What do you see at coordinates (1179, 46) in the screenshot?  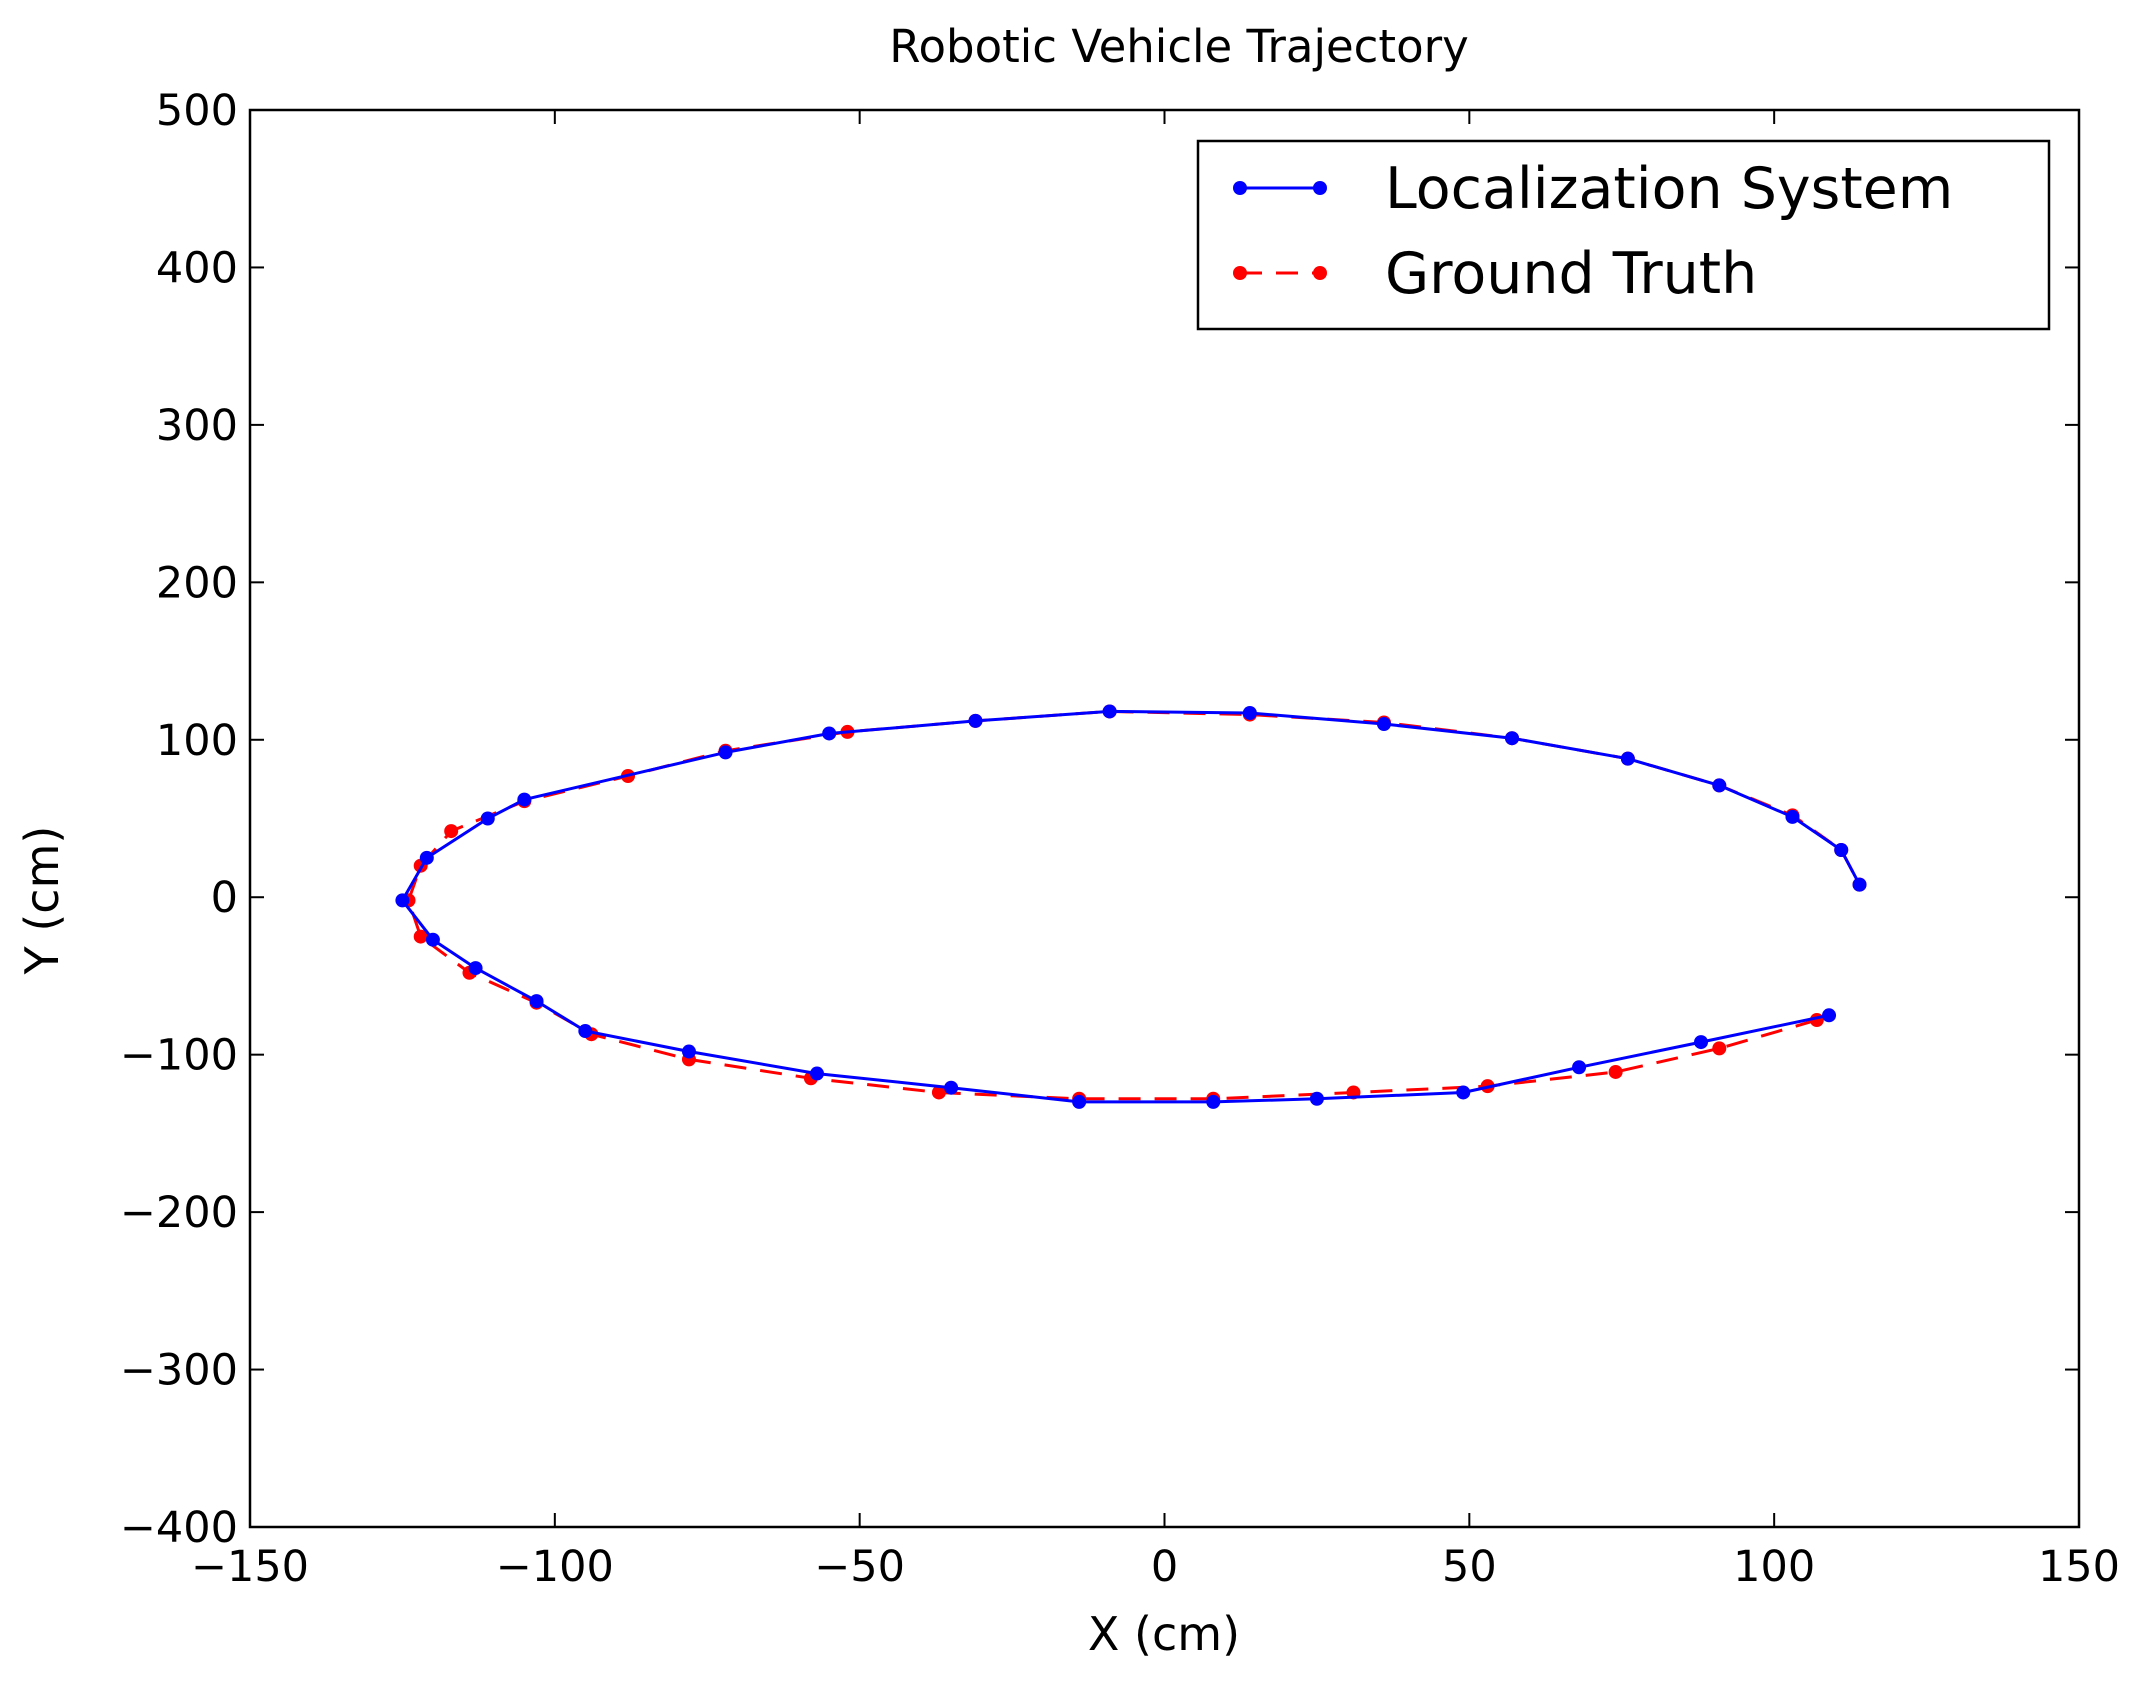 I see `chart-title: Robotic Vehicle Trajectory` at bounding box center [1179, 46].